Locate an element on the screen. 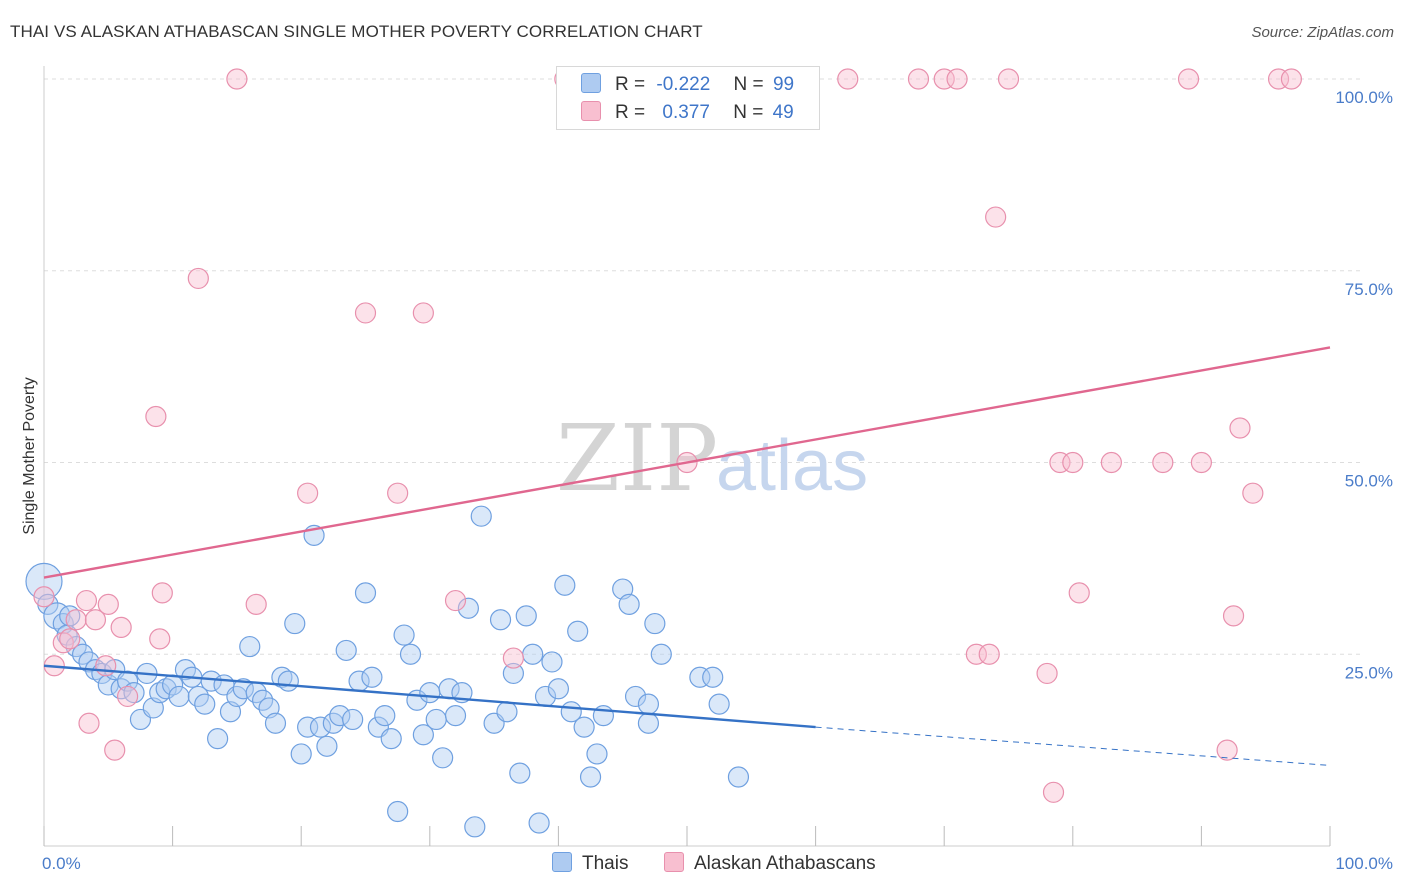  x-tick-label: 0.0% is located at coordinates (61, 863).